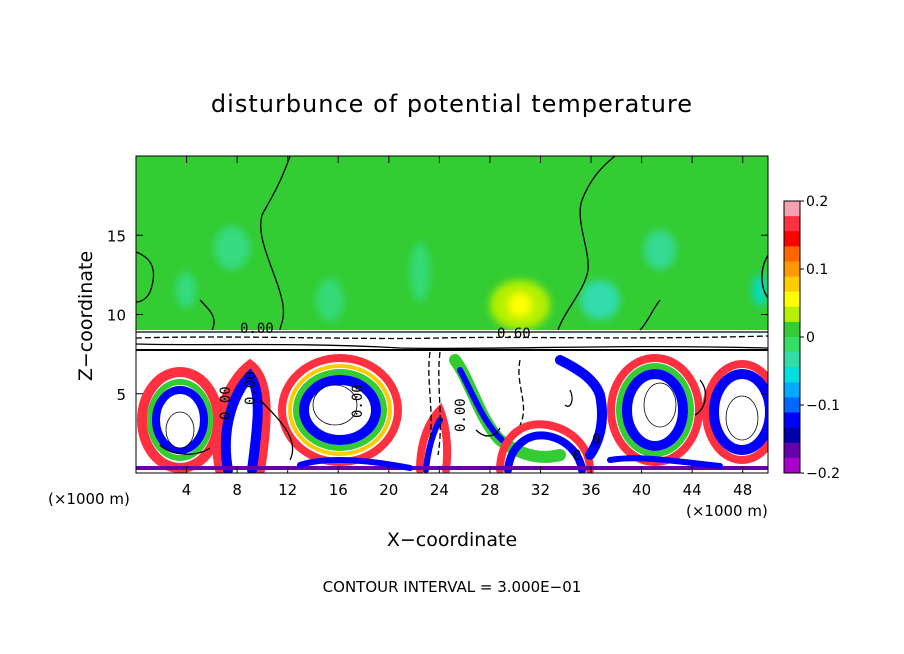 The width and height of the screenshot is (904, 654). Describe the element at coordinates (409, 392) in the screenshot. I see `contour-label-group: 0.00 0.00 0.00 0.00 0.00 0.60 0 0` at that location.